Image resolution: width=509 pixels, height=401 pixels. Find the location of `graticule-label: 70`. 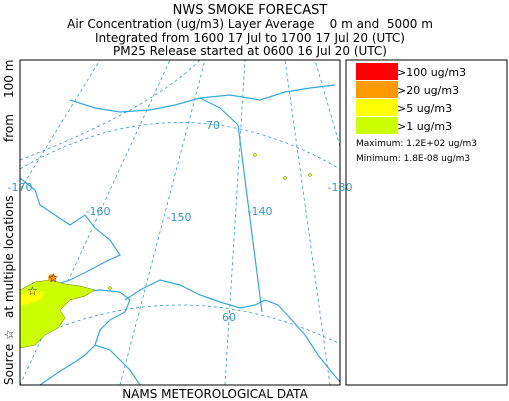

graticule-label: 70 is located at coordinates (213, 125).